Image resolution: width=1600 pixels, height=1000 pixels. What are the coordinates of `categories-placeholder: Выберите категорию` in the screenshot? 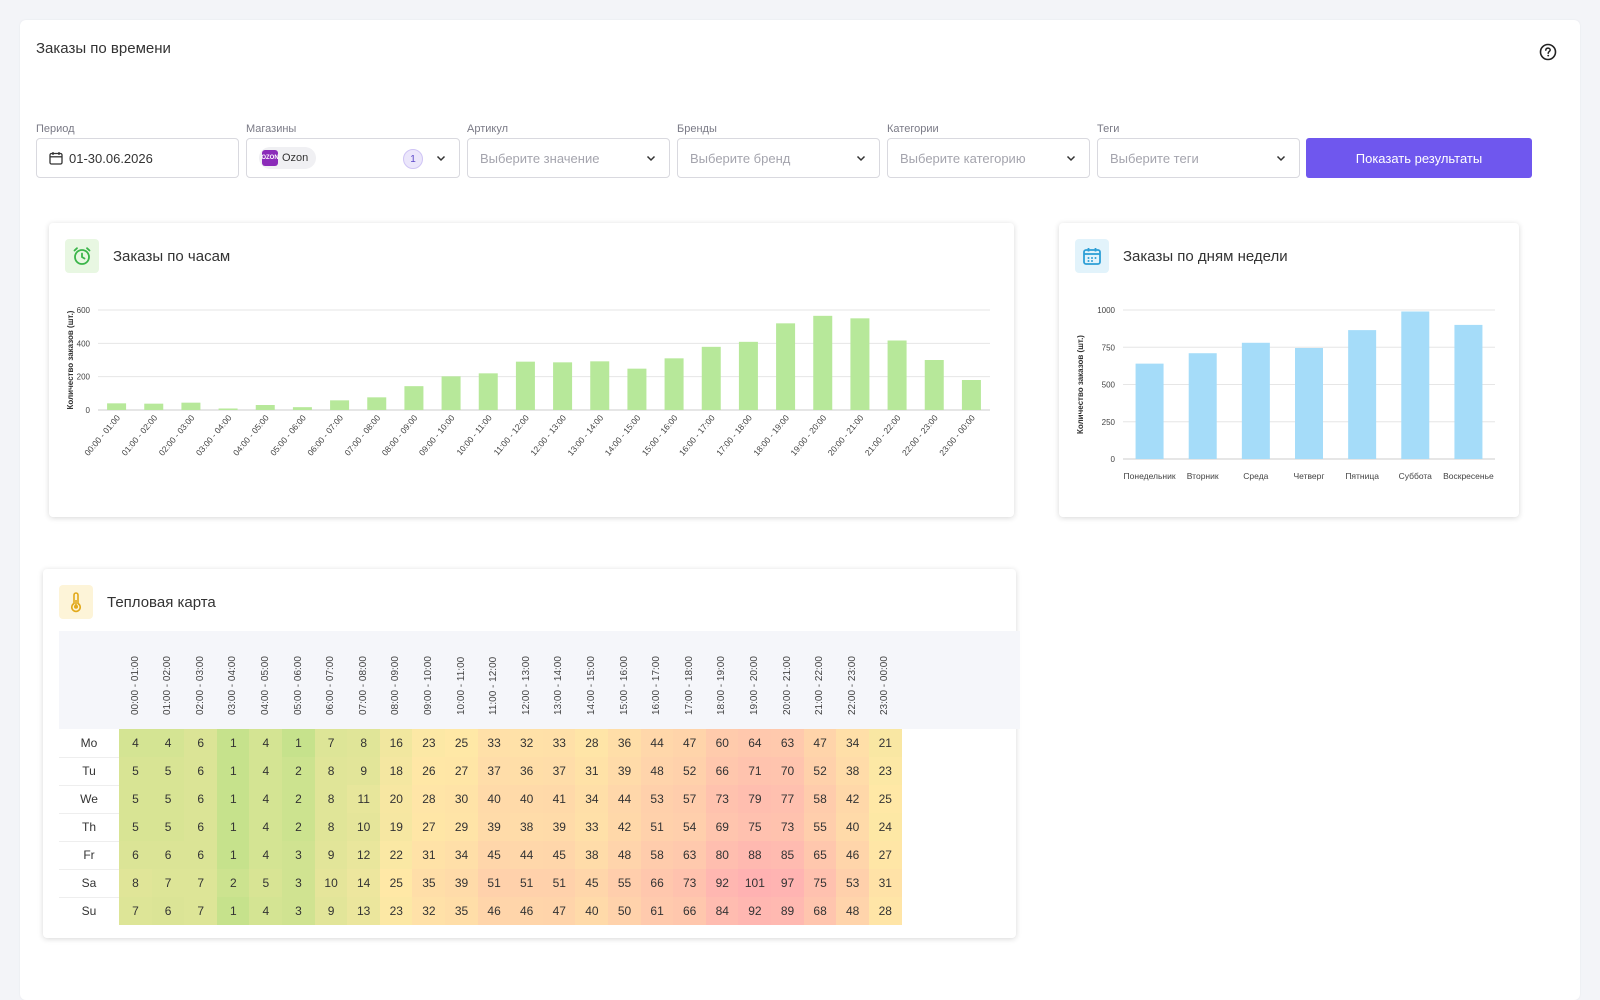 It's located at (963, 158).